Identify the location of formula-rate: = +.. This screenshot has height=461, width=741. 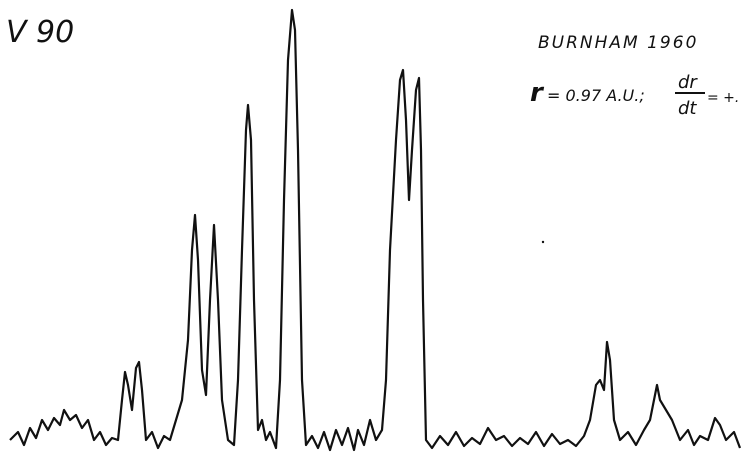
(723, 98).